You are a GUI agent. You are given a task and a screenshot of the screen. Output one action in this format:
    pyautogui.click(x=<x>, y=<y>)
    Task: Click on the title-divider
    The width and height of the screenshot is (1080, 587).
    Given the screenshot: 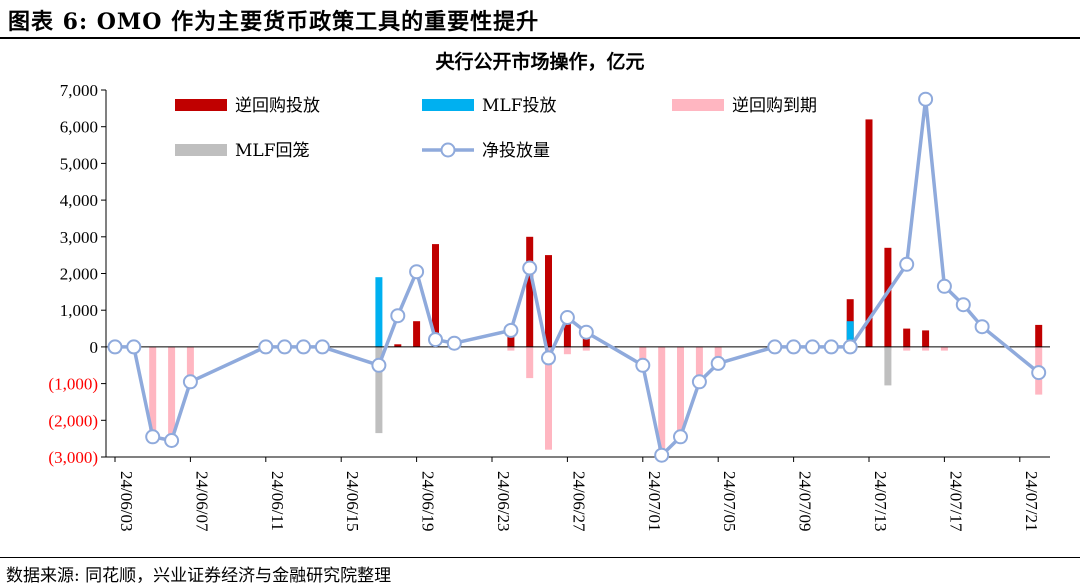 What is the action you would take?
    pyautogui.click(x=540, y=38)
    